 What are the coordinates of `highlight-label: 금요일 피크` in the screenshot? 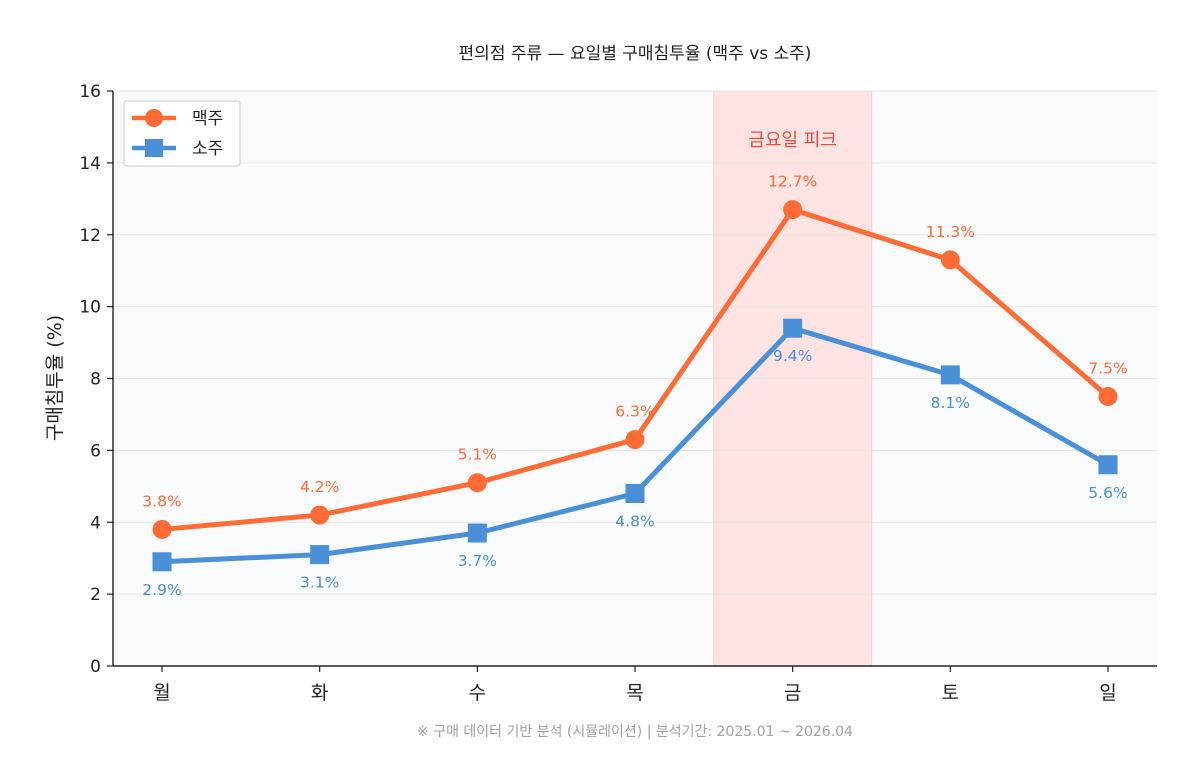 It's located at (792, 140).